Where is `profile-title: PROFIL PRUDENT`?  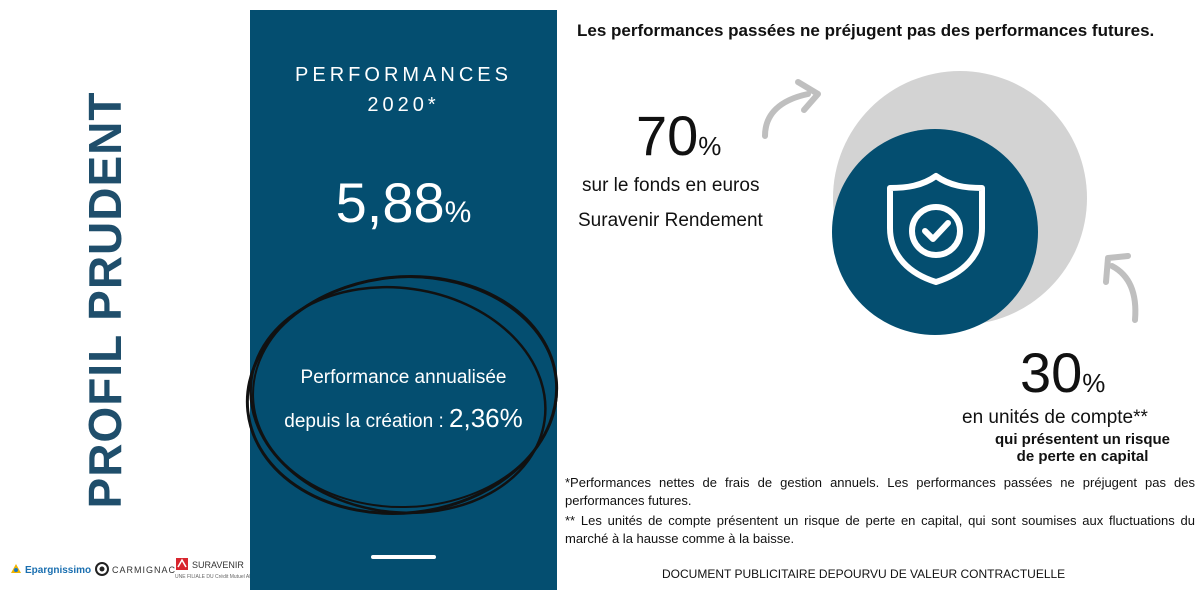
profile-title: PROFIL PRUDENT is located at coordinates (105, 300).